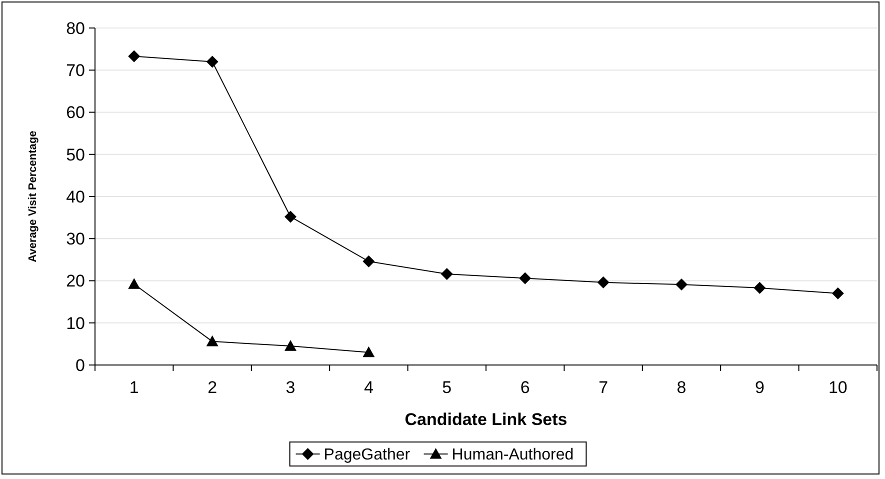 This screenshot has width=885, height=479. I want to click on x-tick-label: 1, so click(134, 387).